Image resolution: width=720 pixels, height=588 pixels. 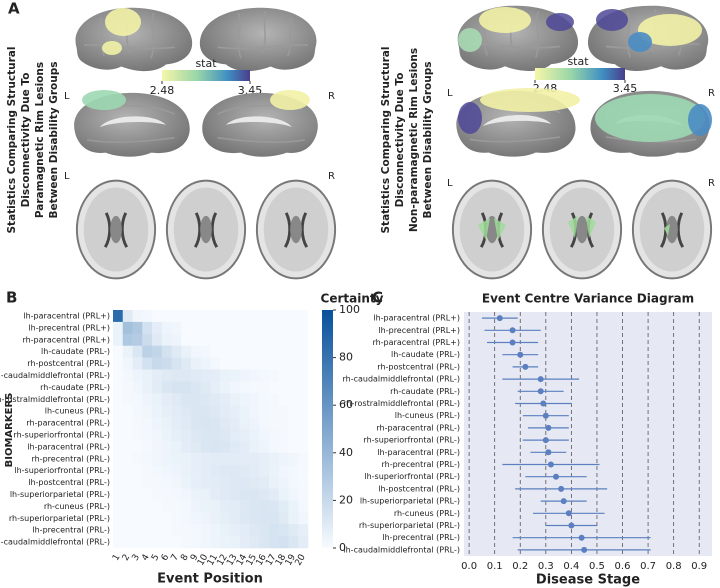 I want to click on y-tick-label: rh-postcentral (PRL-), so click(x=68, y=363).